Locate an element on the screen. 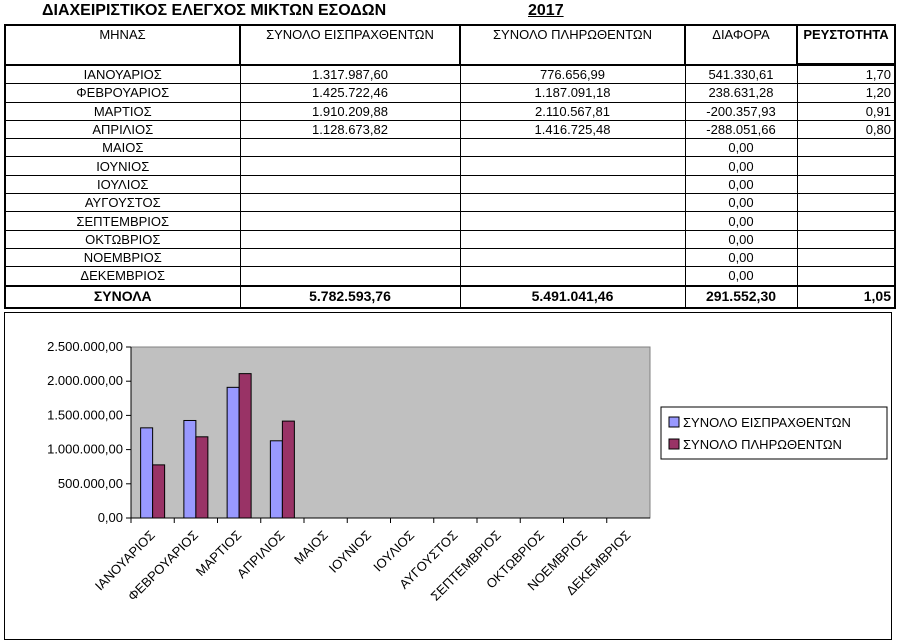  table-row: ΜΑΙΟΣ 0,00 is located at coordinates (450, 148).